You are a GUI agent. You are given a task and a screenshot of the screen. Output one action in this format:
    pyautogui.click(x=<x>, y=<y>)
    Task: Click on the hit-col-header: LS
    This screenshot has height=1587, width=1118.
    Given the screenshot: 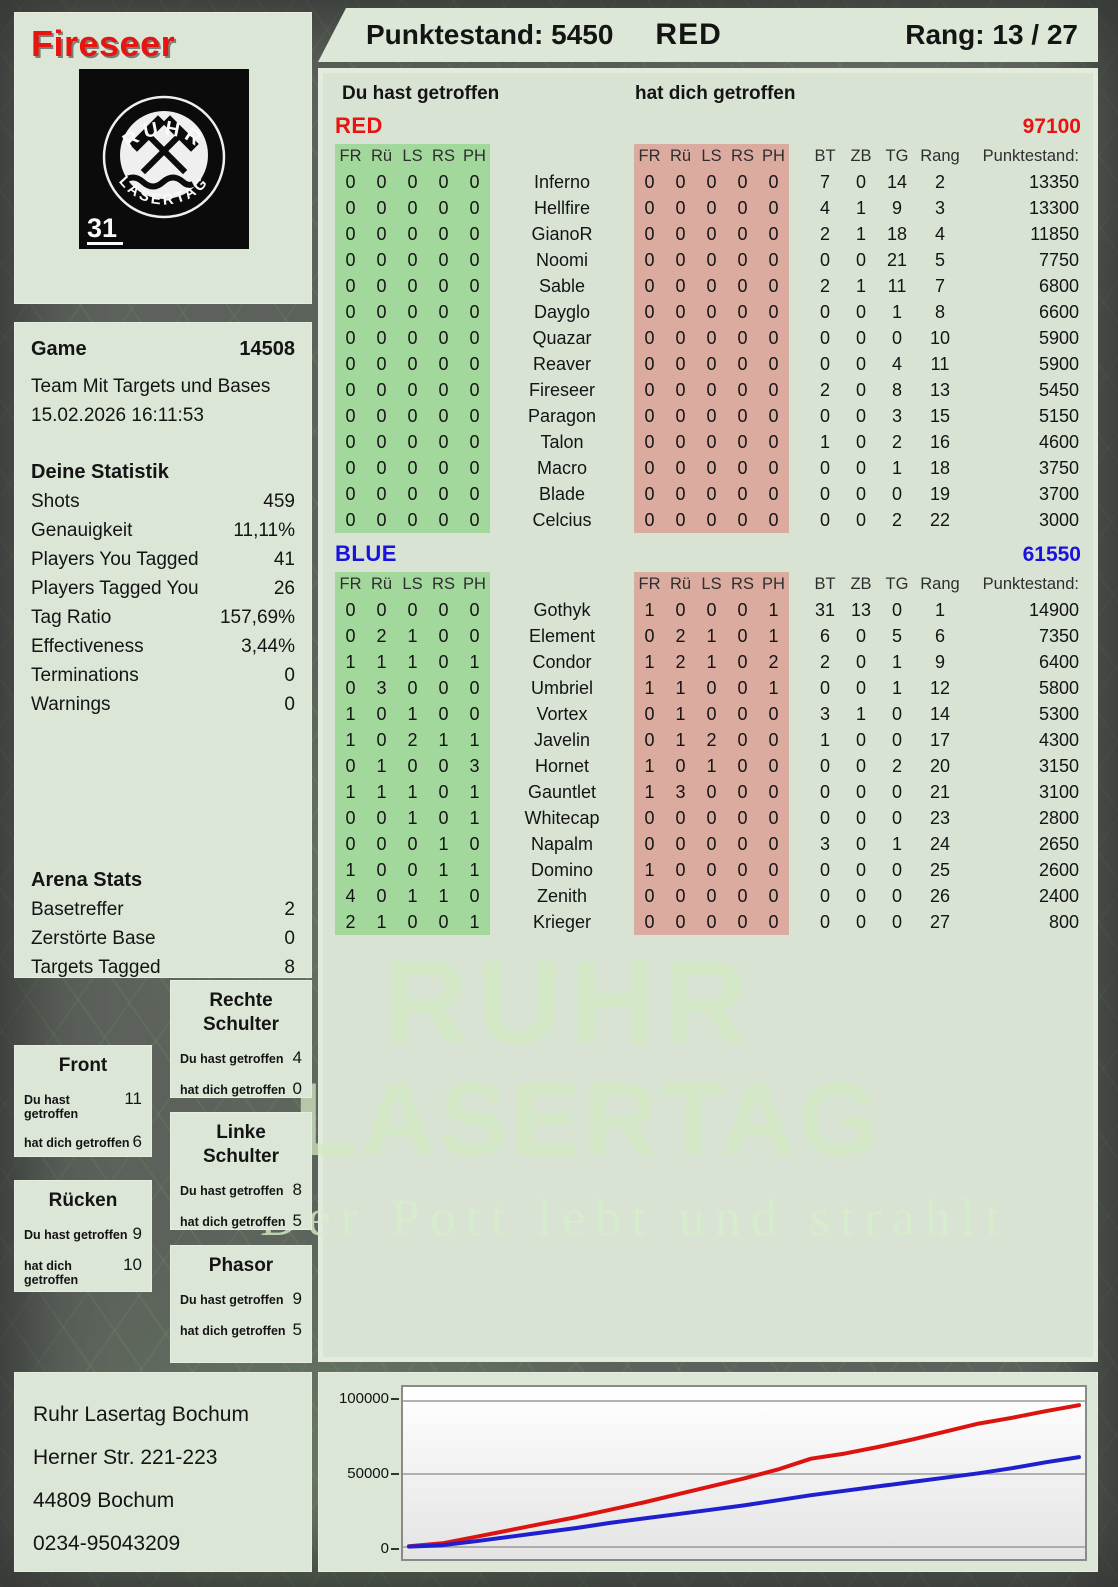 What is the action you would take?
    pyautogui.click(x=412, y=584)
    